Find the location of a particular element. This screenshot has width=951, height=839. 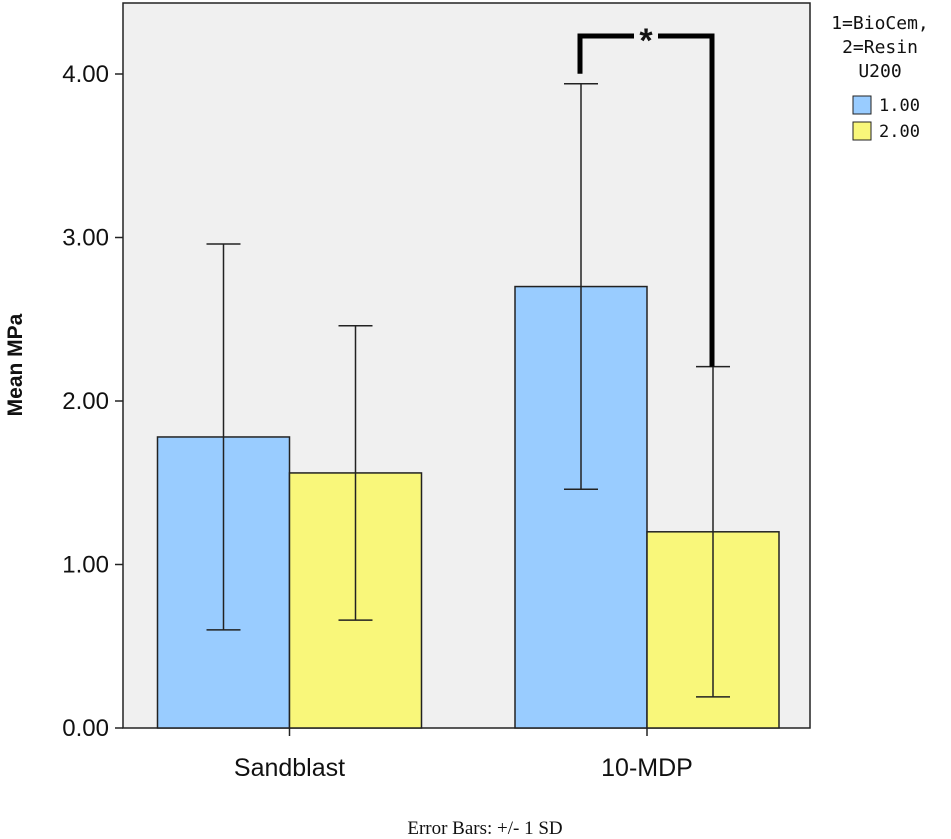

legend-title-line-2: 2=Resin is located at coordinates (880, 47).